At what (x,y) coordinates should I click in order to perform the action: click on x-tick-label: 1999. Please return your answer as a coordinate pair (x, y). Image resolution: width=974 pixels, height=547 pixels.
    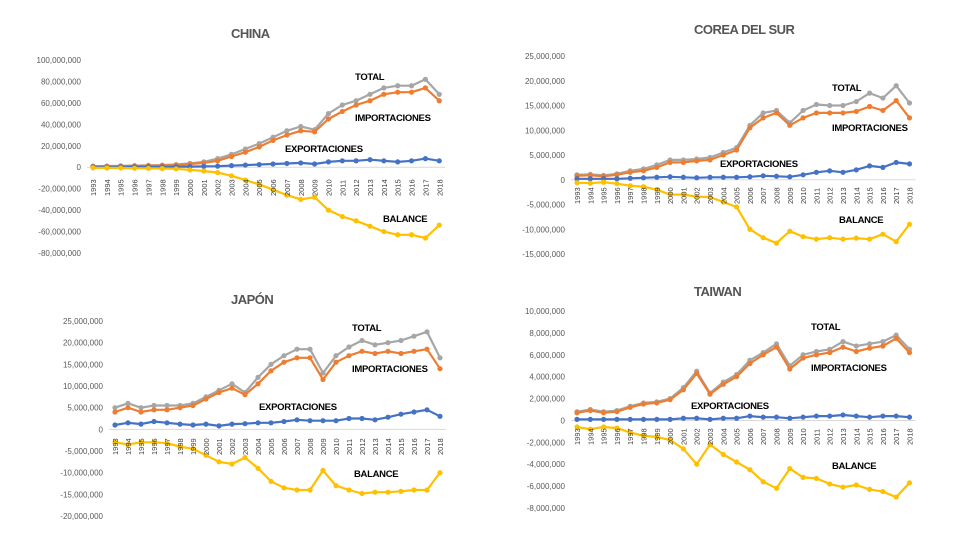
    Looking at the image, I should click on (193, 446).